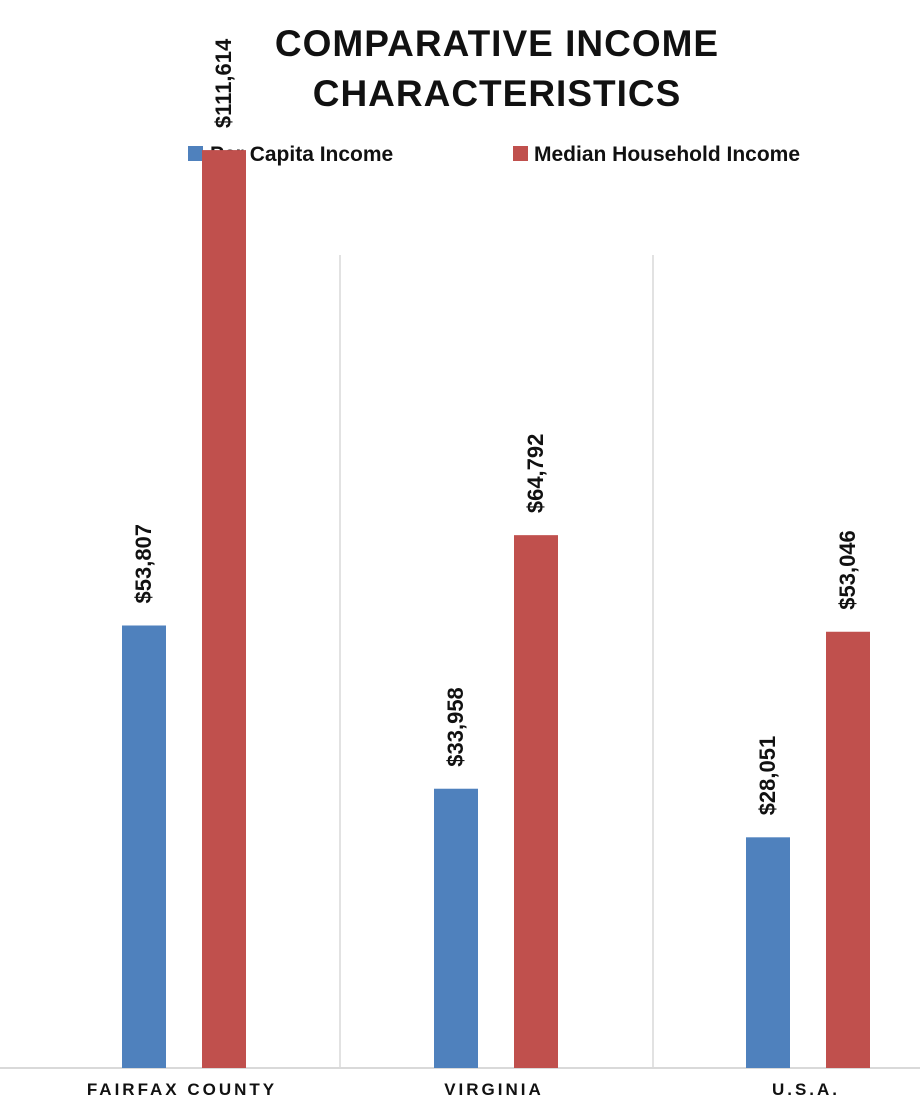 This screenshot has height=1102, width=920. I want to click on data-label: $53,046, so click(847, 570).